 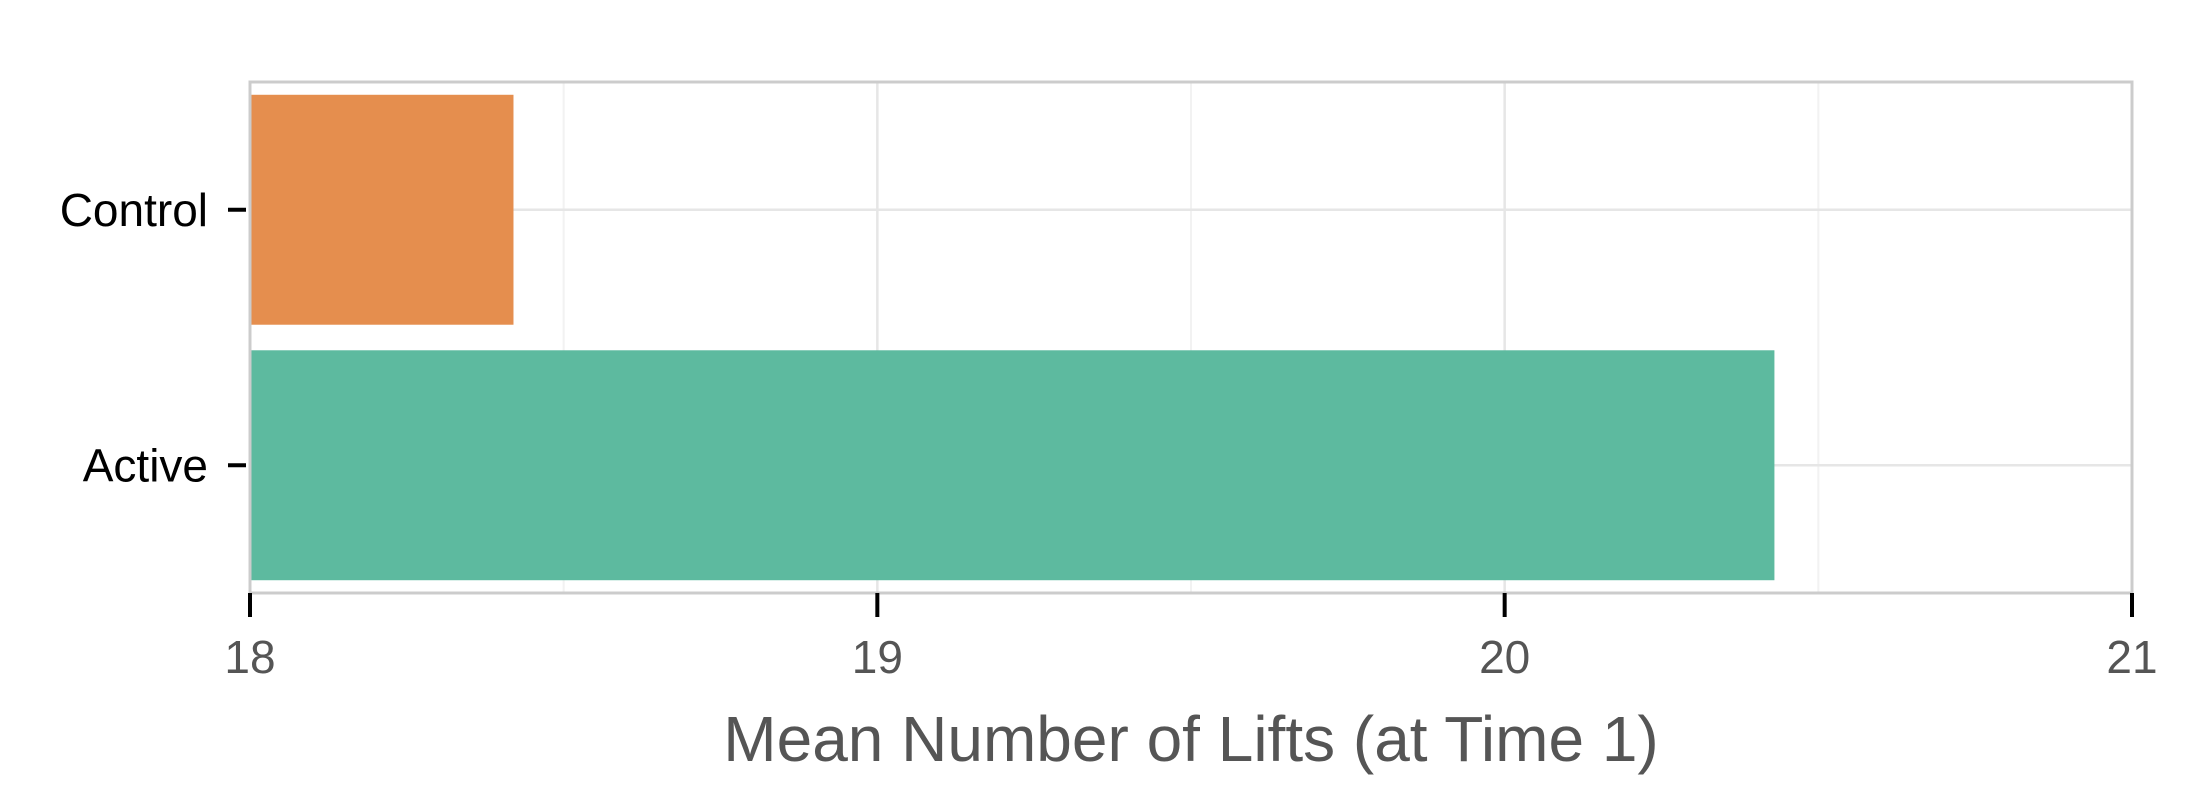 I want to click on x-axis: 18 19 20 21, so click(x=1191, y=638).